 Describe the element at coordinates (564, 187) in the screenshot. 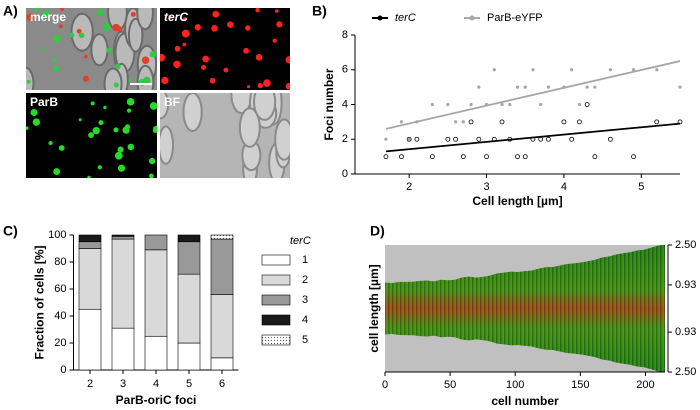

I see `x-tick-label: 4` at that location.